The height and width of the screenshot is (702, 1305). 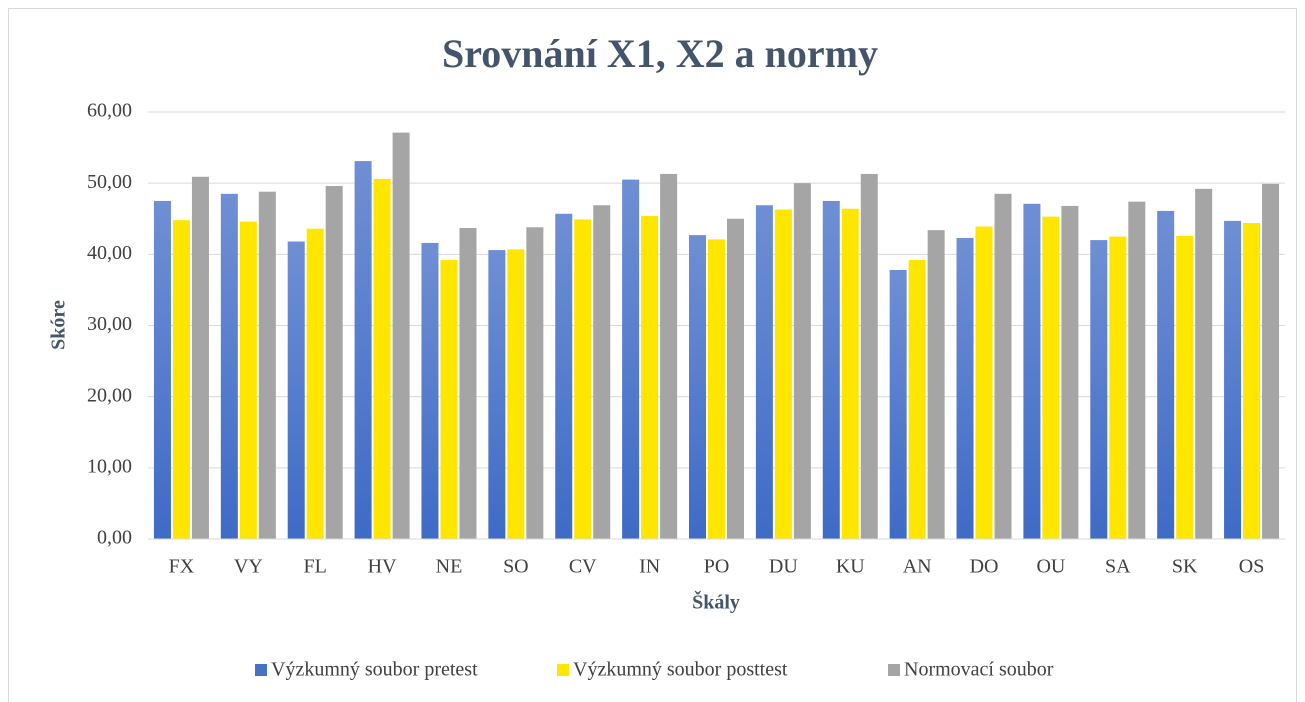 I want to click on y-tick-label: 10,00, so click(x=109, y=466).